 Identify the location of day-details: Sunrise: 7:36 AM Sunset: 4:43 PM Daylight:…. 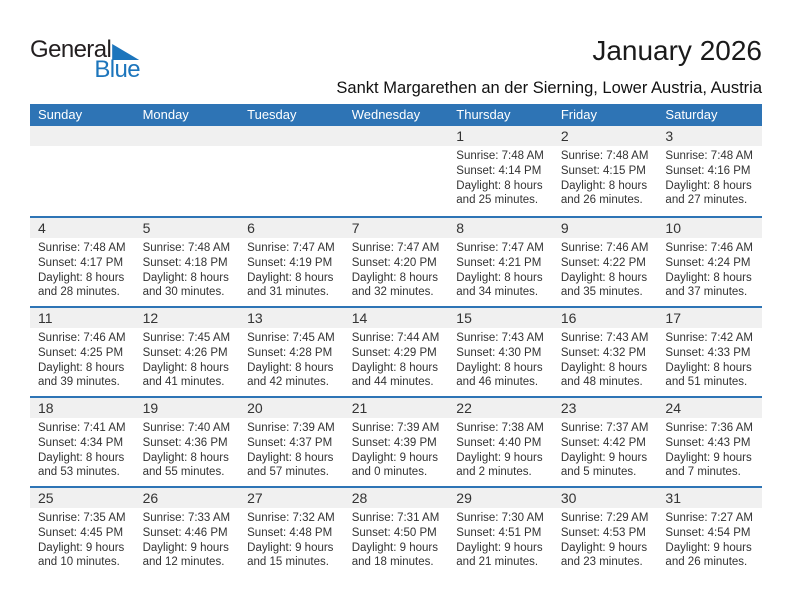
(709, 449).